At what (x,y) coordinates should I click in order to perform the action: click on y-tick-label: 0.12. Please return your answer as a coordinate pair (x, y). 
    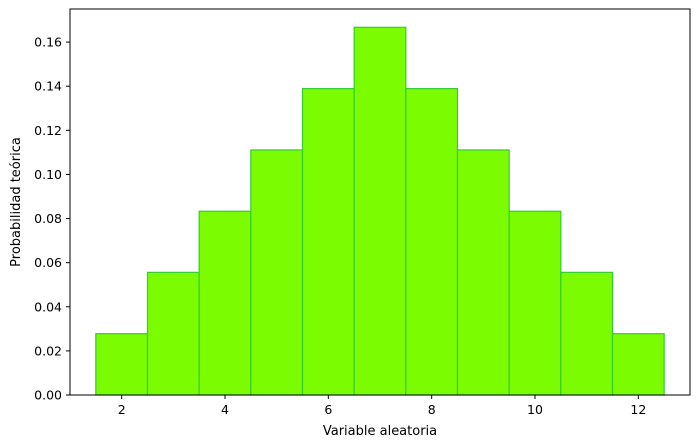
    Looking at the image, I should click on (48, 130).